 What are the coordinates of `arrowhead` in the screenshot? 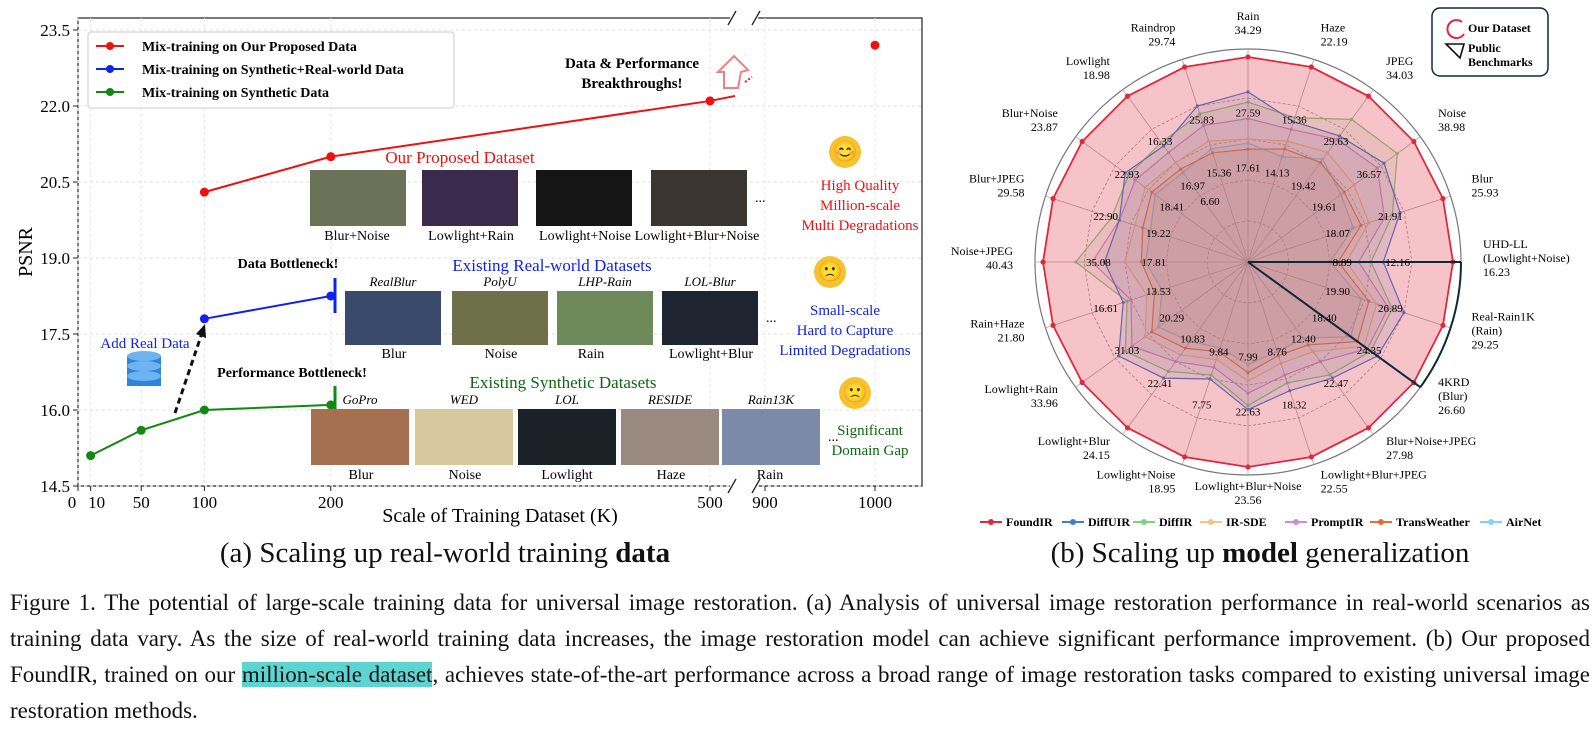 It's located at (201, 331).